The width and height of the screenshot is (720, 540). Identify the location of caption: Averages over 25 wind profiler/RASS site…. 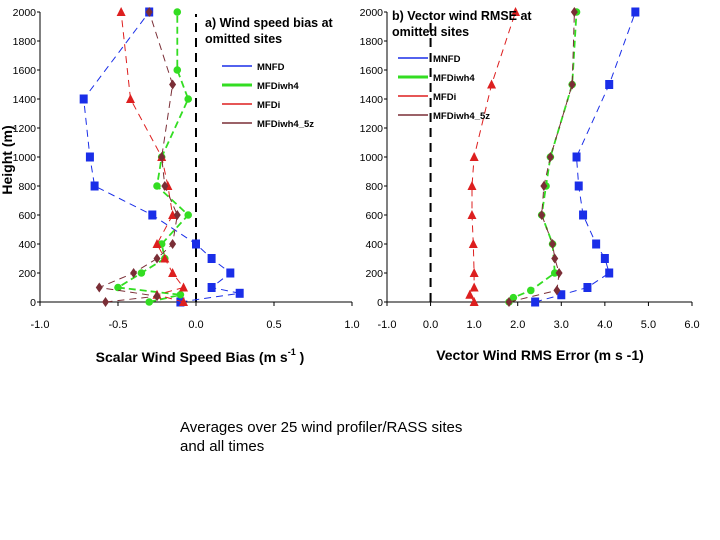
(370, 437).